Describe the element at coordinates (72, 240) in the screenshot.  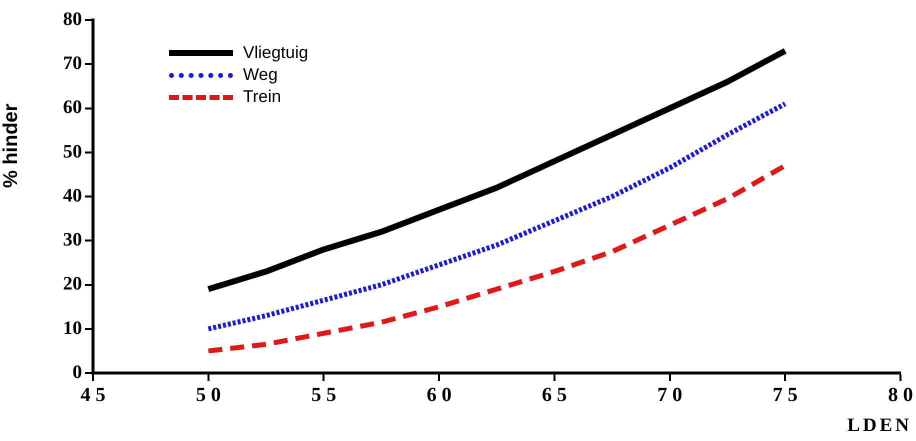
I see `y-tick-label: 30` at that location.